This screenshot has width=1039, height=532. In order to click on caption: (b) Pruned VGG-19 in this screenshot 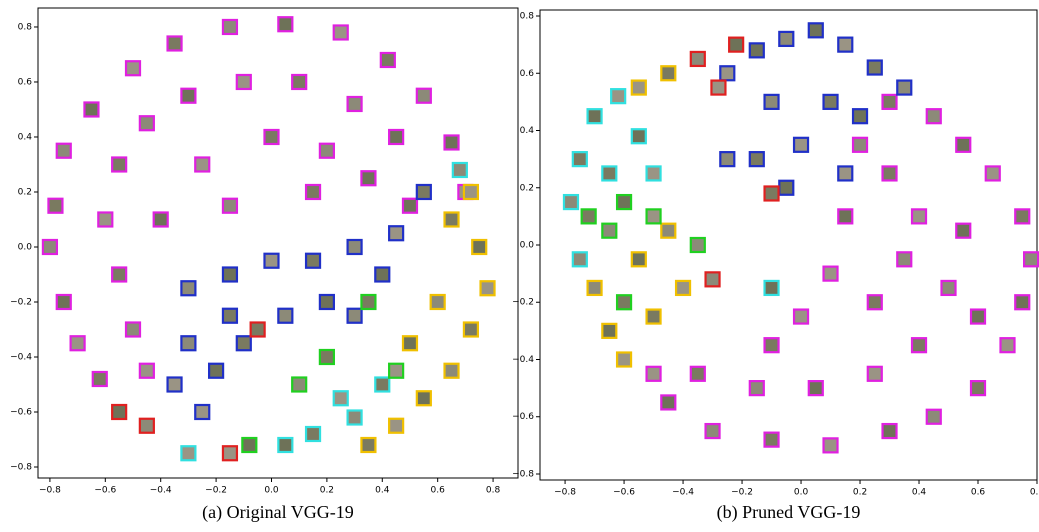, I will do `click(789, 512)`.